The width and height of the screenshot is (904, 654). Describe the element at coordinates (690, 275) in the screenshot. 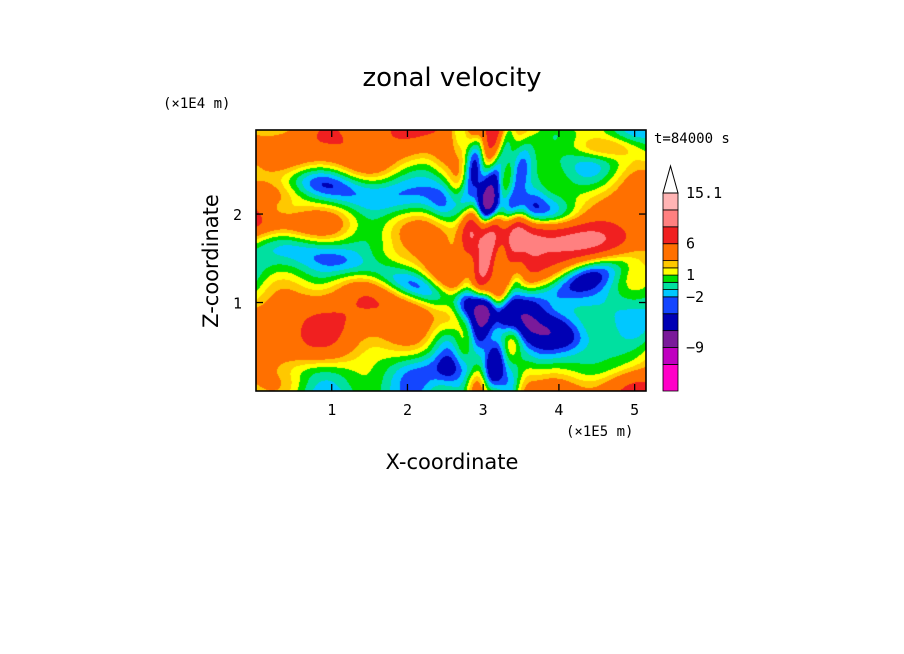

I see `colorbar-tick-label: 1` at that location.